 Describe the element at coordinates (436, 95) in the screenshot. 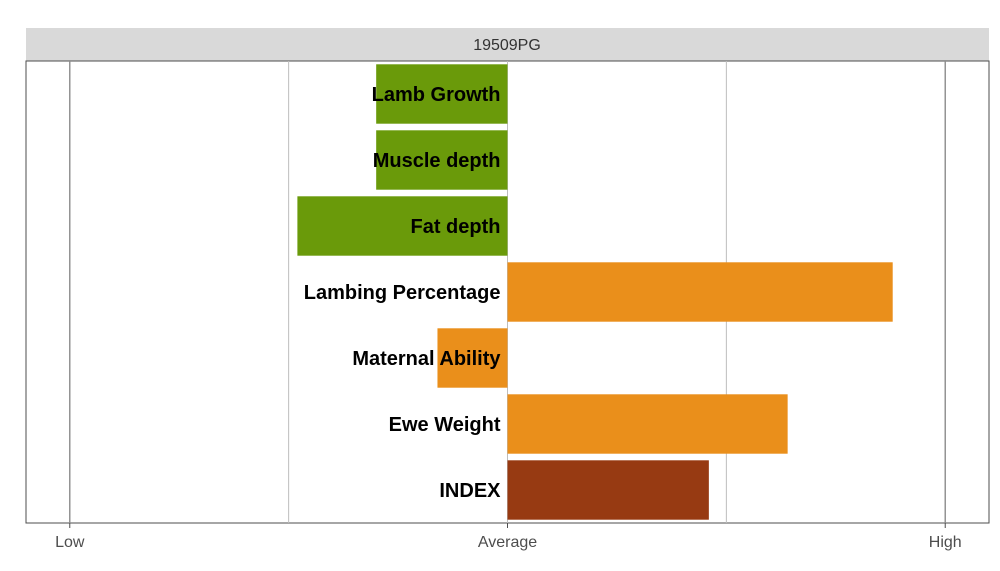

I see `bar-label: Lamb Growth` at that location.